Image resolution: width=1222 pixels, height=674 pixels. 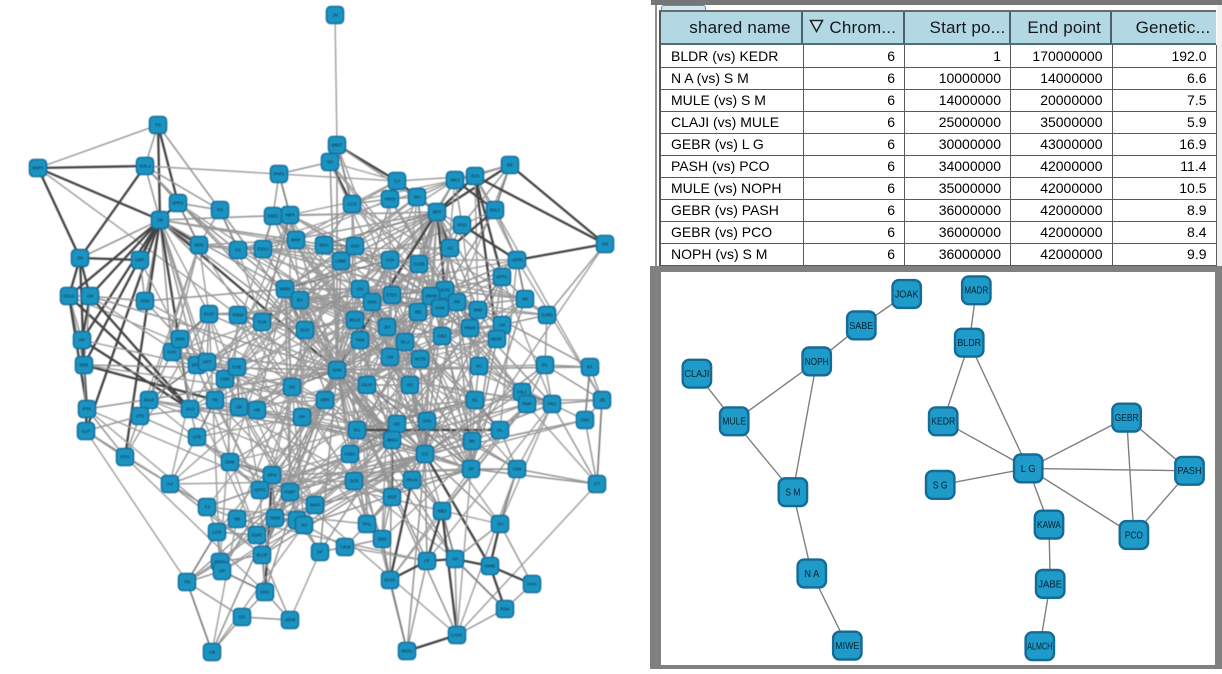 What do you see at coordinates (527, 404) in the screenshot?
I see `svg-text: PWP` at bounding box center [527, 404].